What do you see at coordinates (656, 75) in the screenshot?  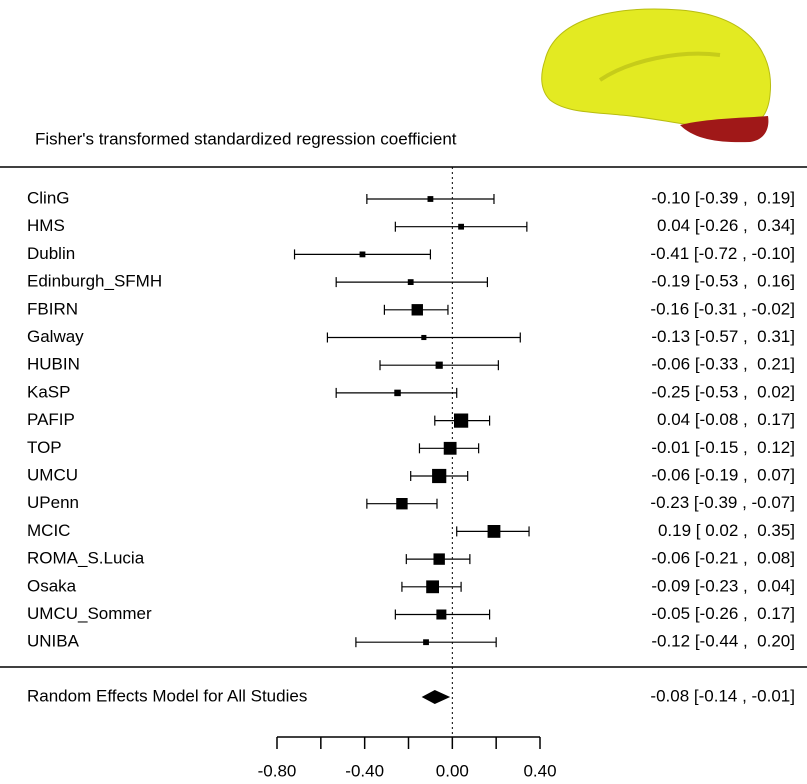 I see `brain-icon` at bounding box center [656, 75].